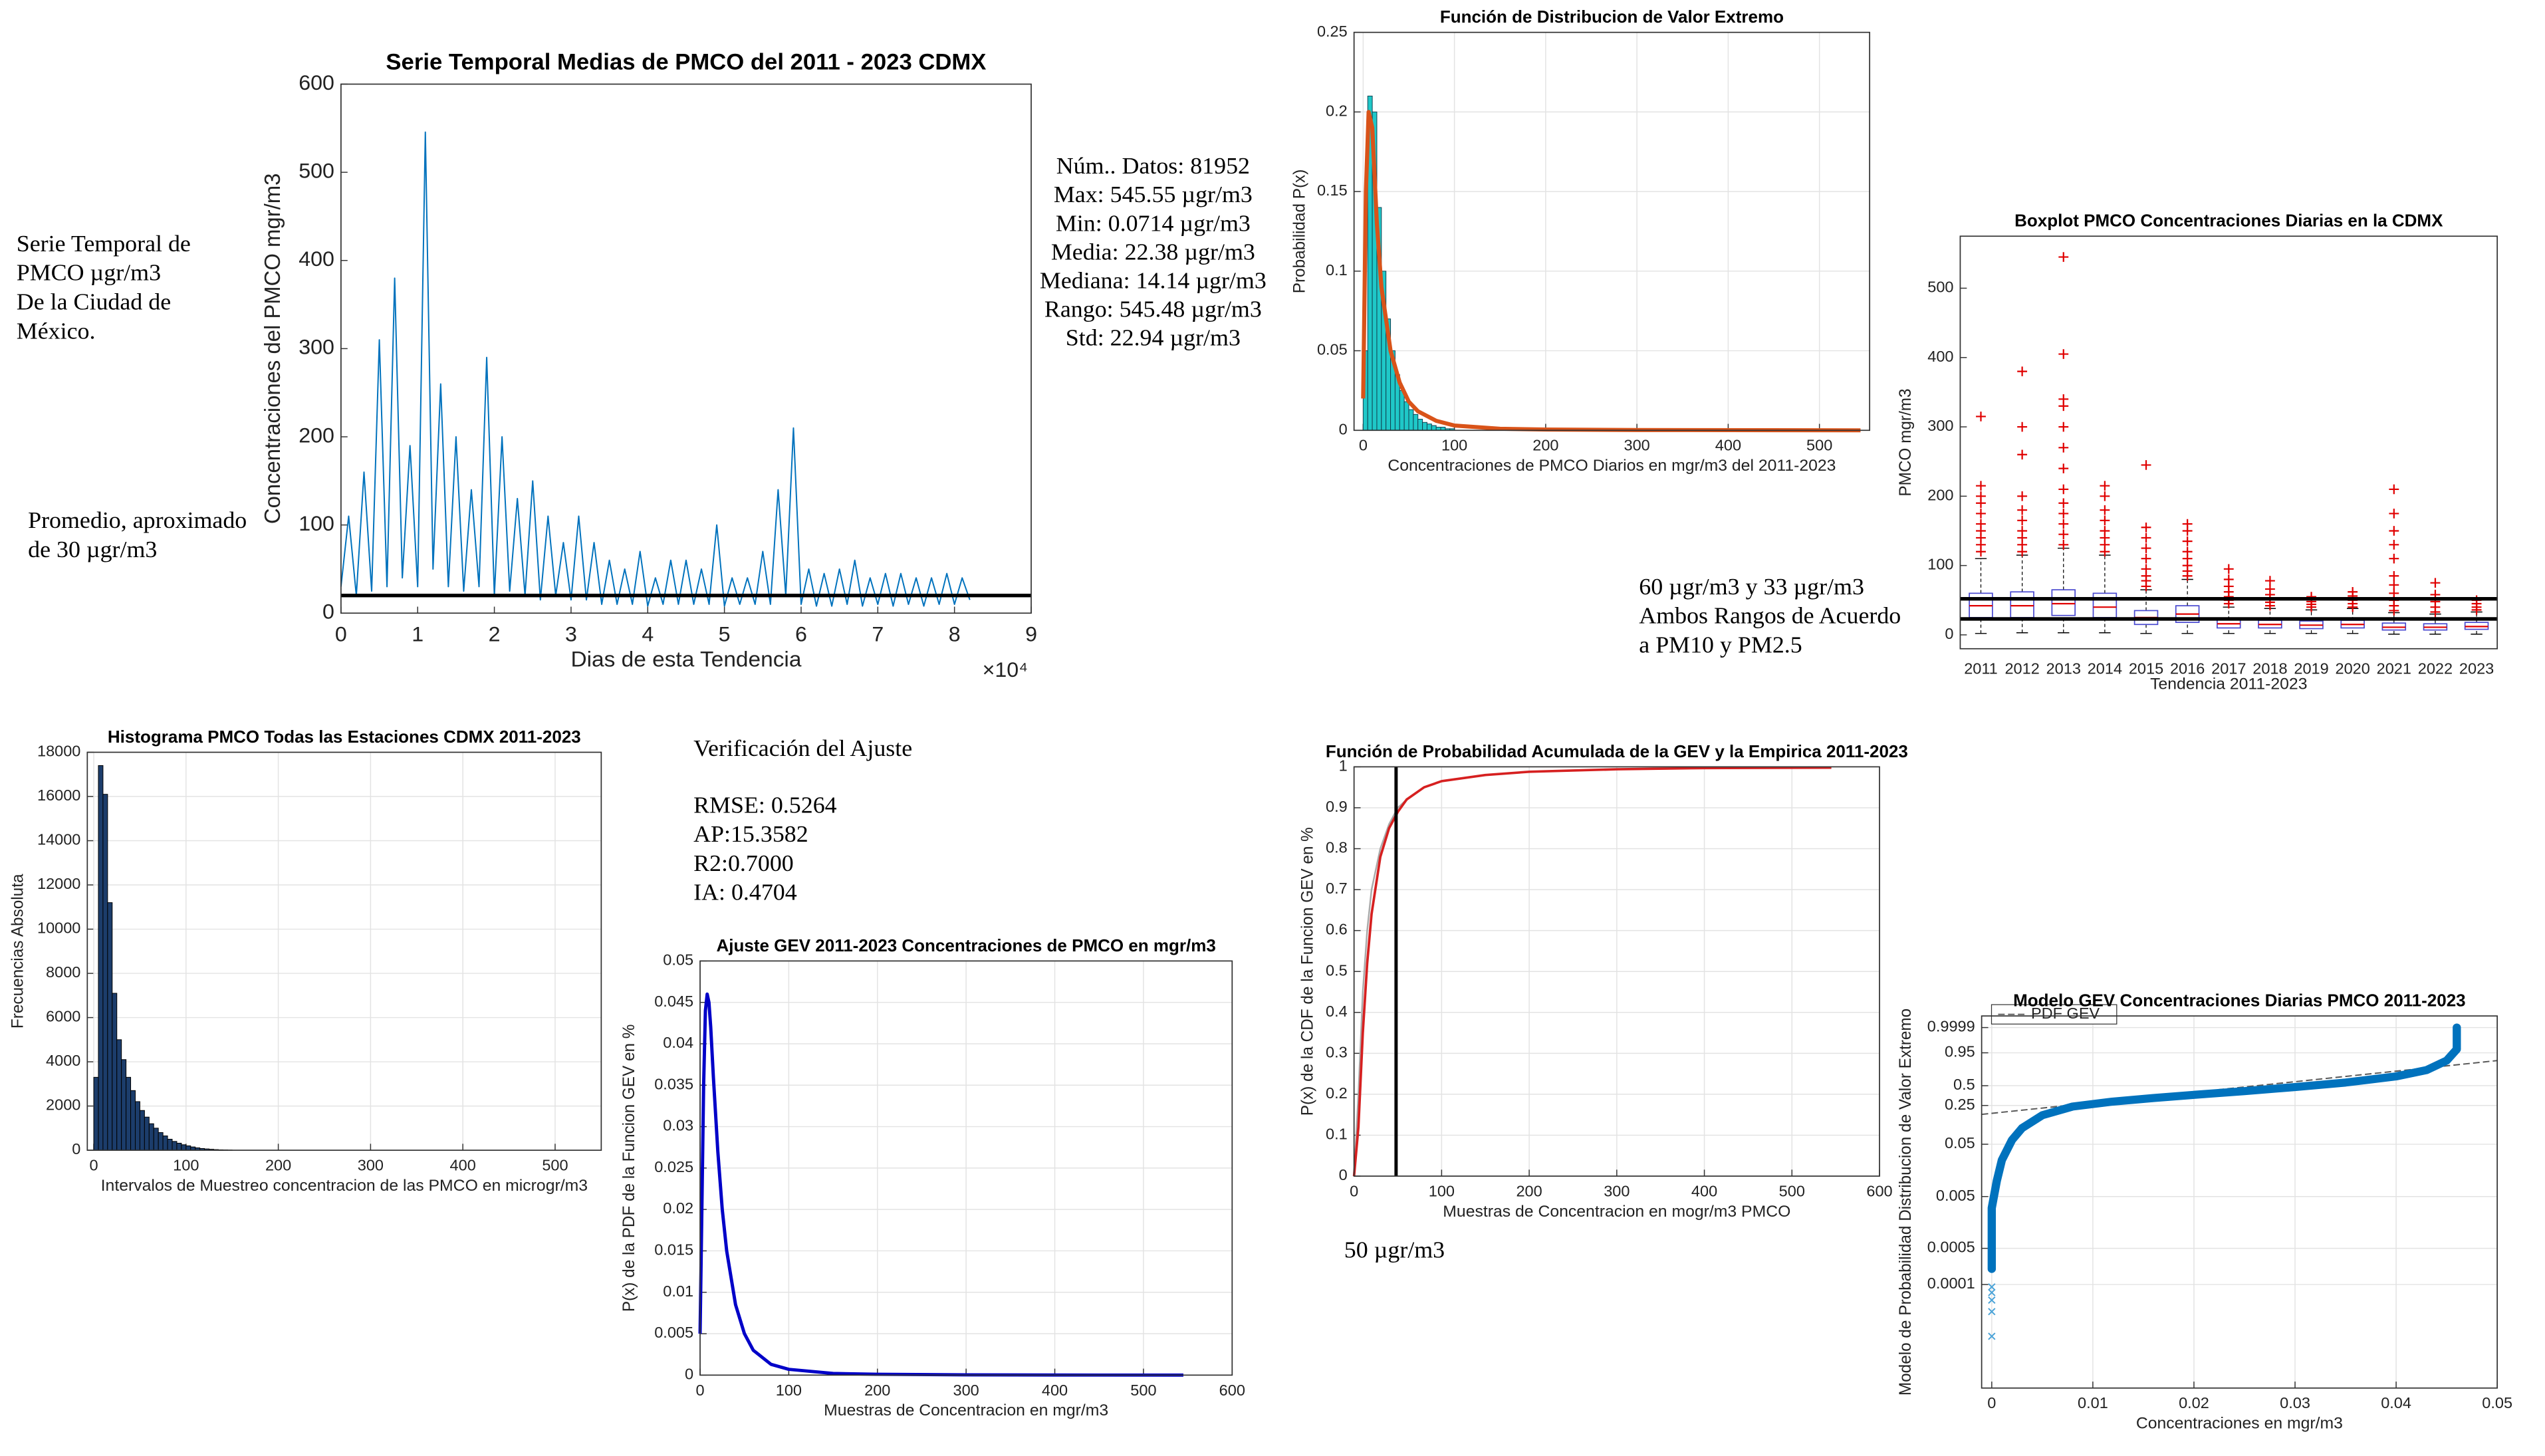 This screenshot has height=1456, width=2545. What do you see at coordinates (2063, 602) in the screenshot?
I see `box` at bounding box center [2063, 602].